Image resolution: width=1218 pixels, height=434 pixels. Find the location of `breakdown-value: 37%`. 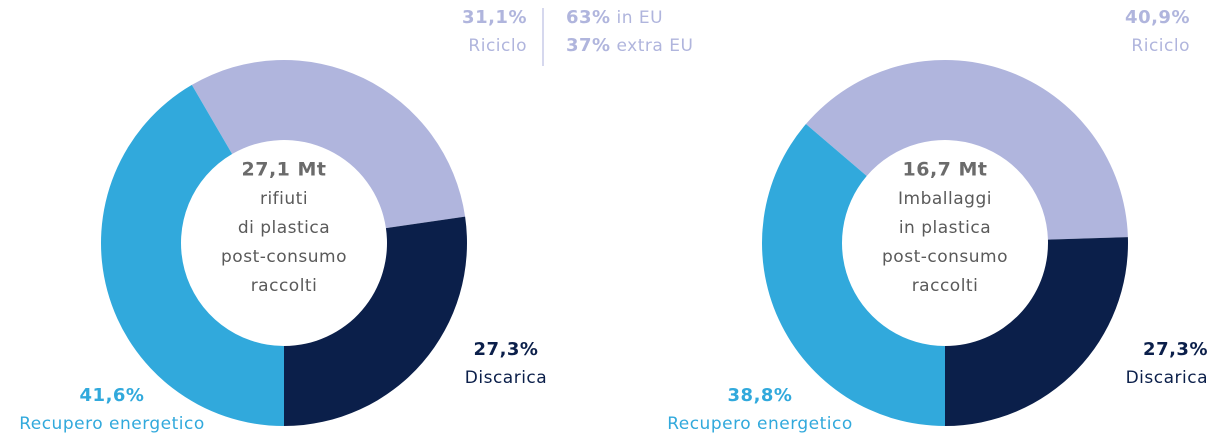

breakdown-value: 37% is located at coordinates (588, 45).